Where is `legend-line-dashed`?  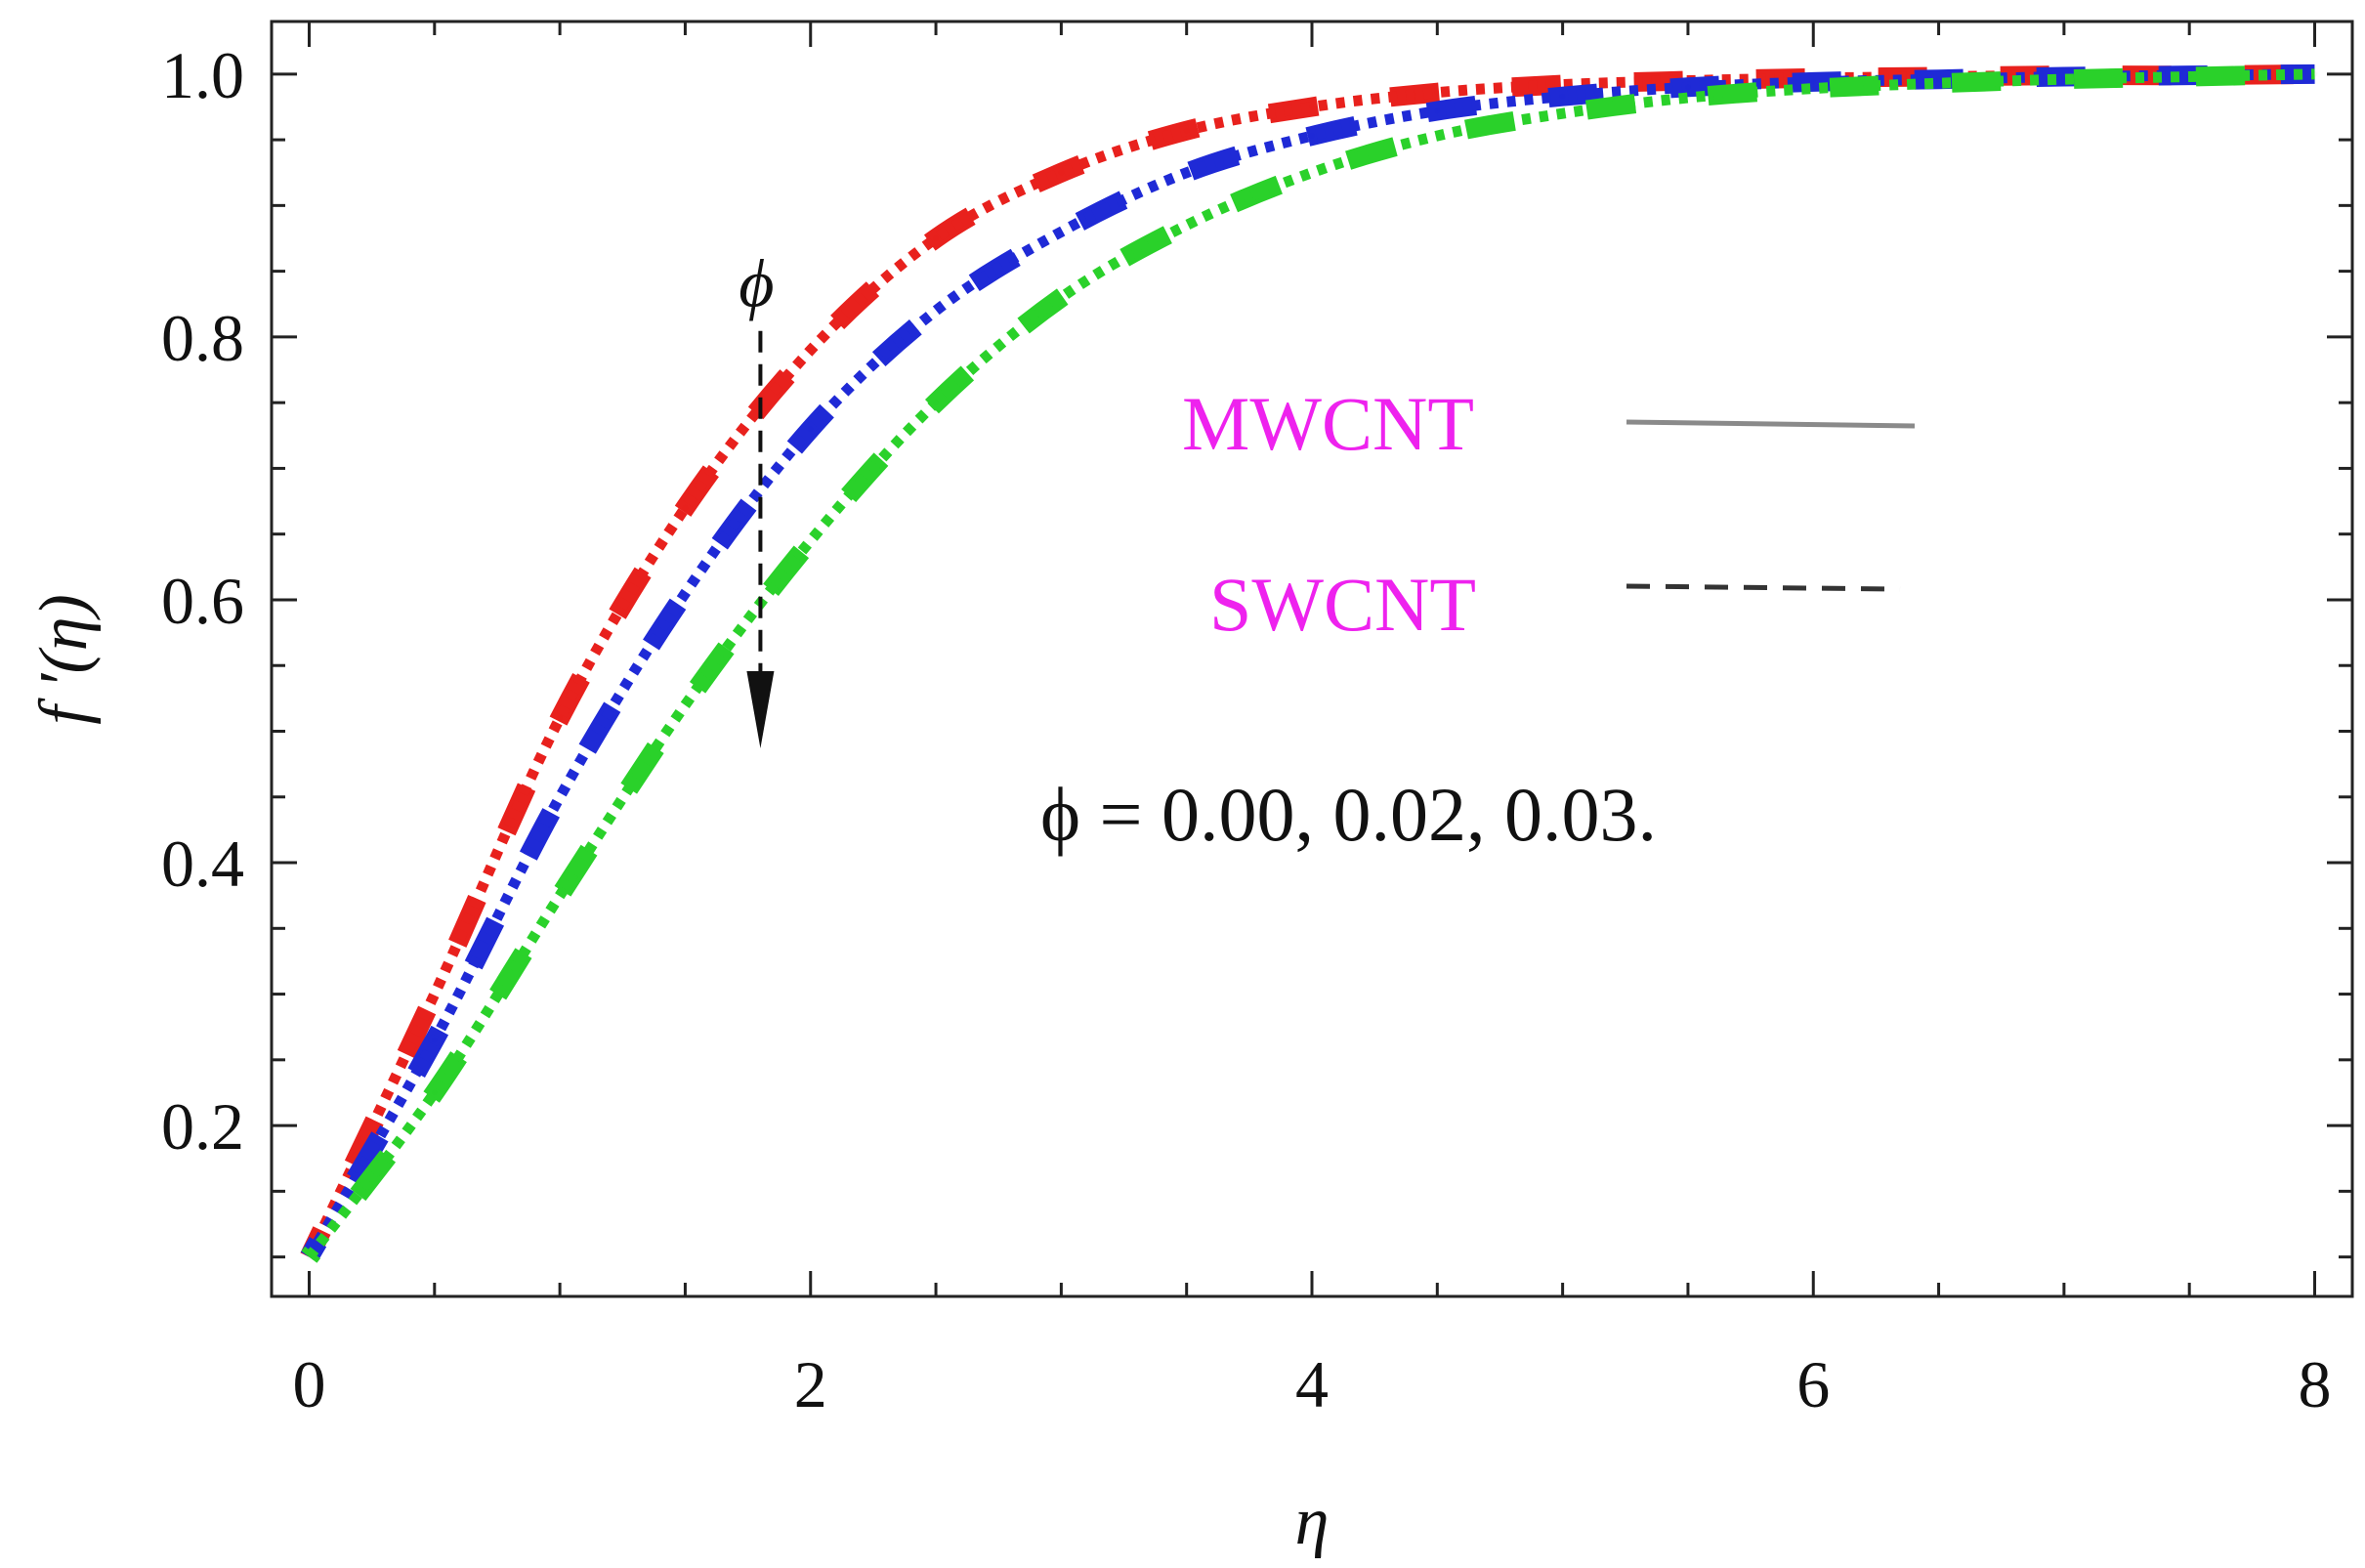
legend-line-dashed is located at coordinates (1764, 587).